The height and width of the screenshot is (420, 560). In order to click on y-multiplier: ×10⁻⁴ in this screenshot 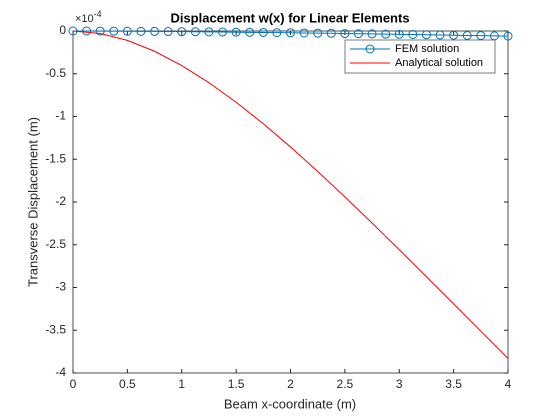, I will do `click(88, 17)`.